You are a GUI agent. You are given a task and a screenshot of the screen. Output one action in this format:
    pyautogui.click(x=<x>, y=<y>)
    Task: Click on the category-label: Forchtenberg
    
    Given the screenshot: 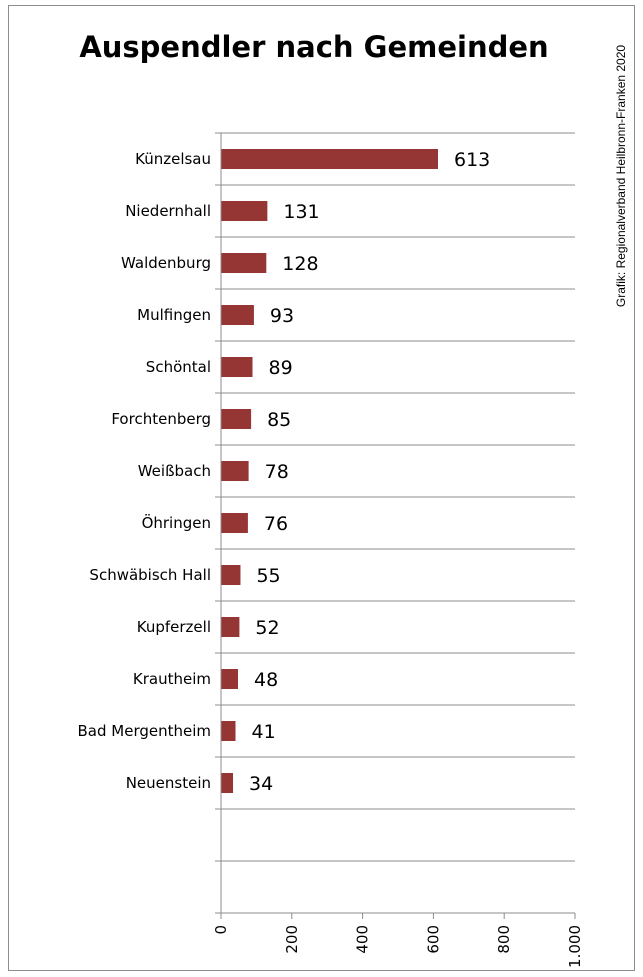 What is the action you would take?
    pyautogui.click(x=161, y=419)
    